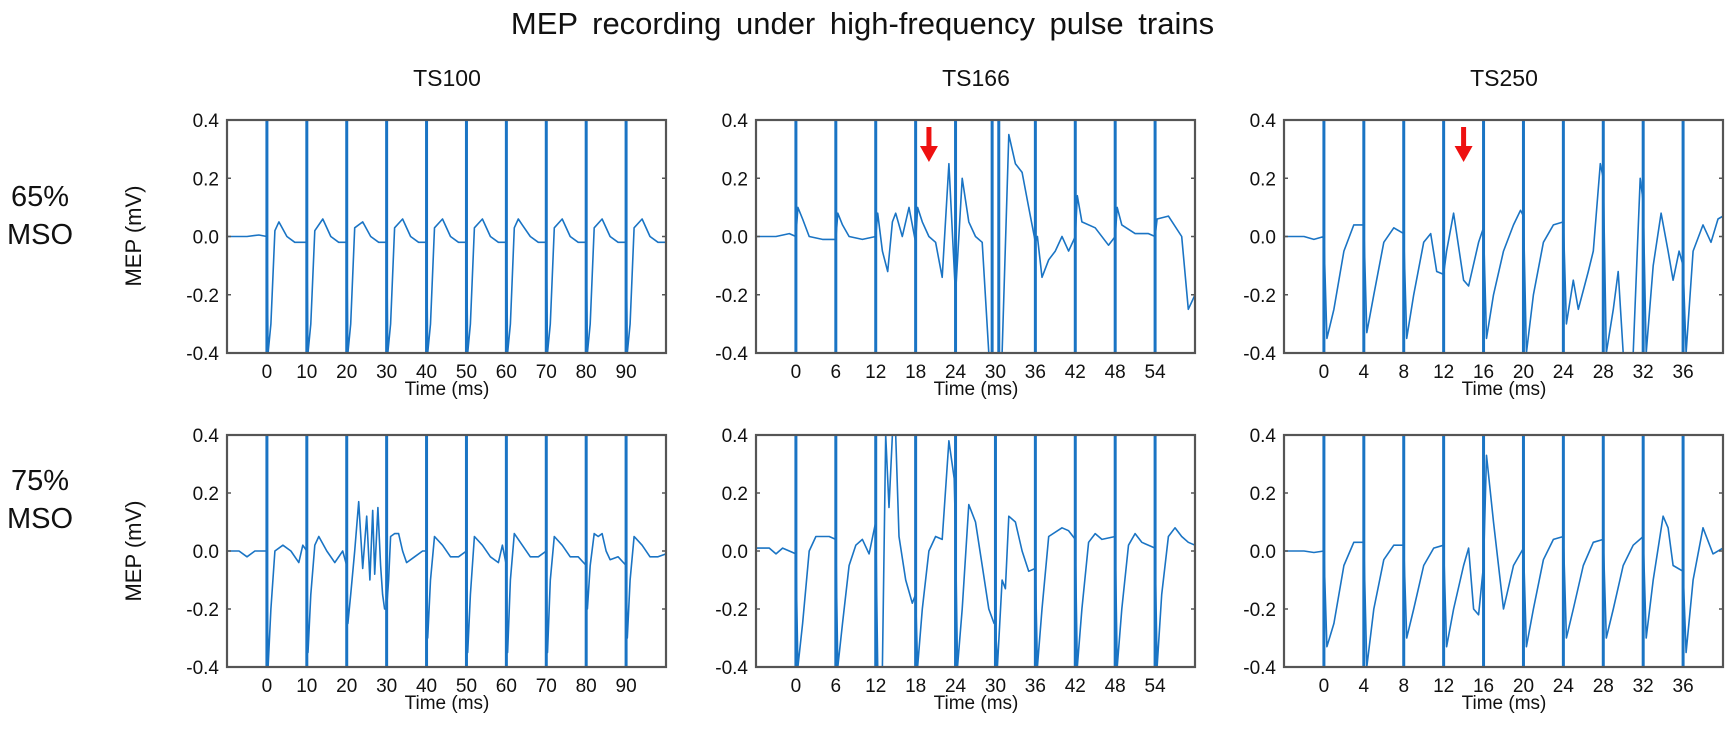  I want to click on panel-ts250-75mso: -0.4 -0.2 0.0 0.2 0.4 0 4 8 12 16 20 24 28 32 36, so click(1484, 561).